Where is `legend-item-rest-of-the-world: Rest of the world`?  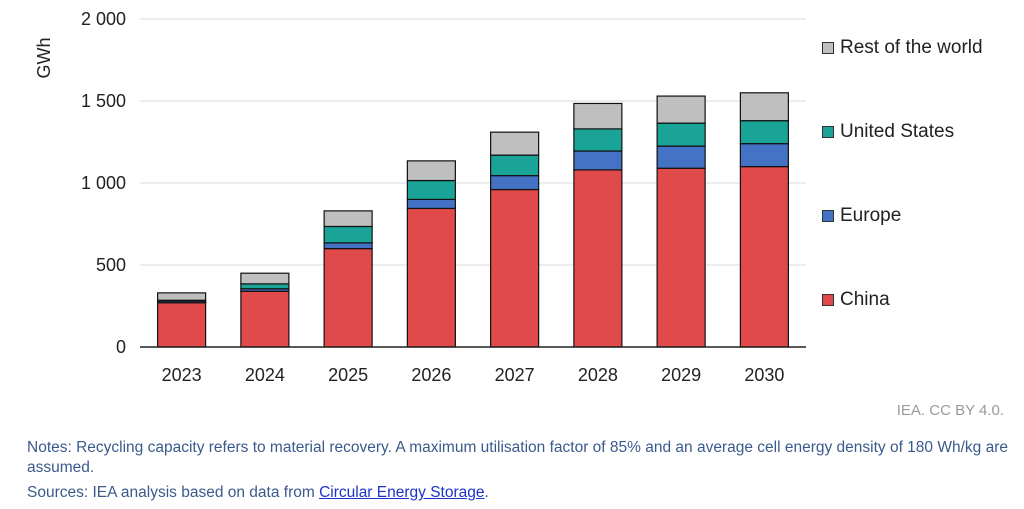 legend-item-rest-of-the-world: Rest of the world is located at coordinates (902, 48).